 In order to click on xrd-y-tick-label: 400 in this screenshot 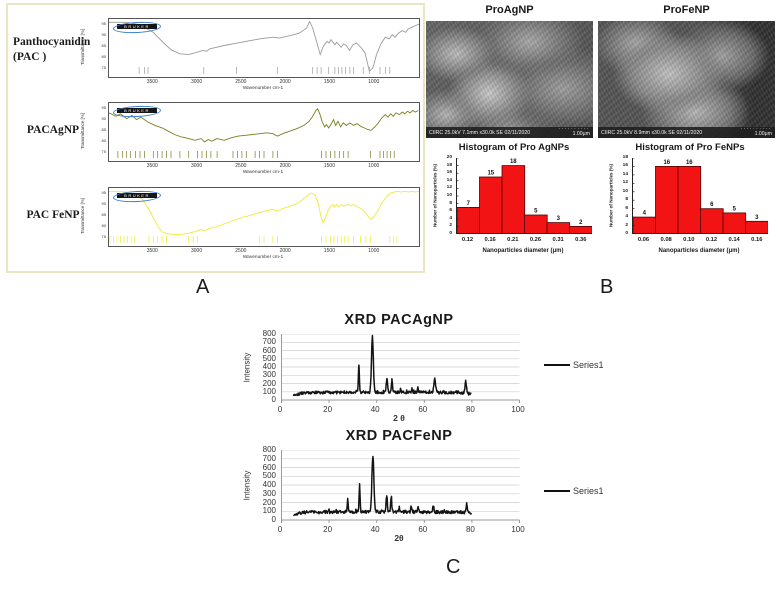, I will do `click(269, 484)`.